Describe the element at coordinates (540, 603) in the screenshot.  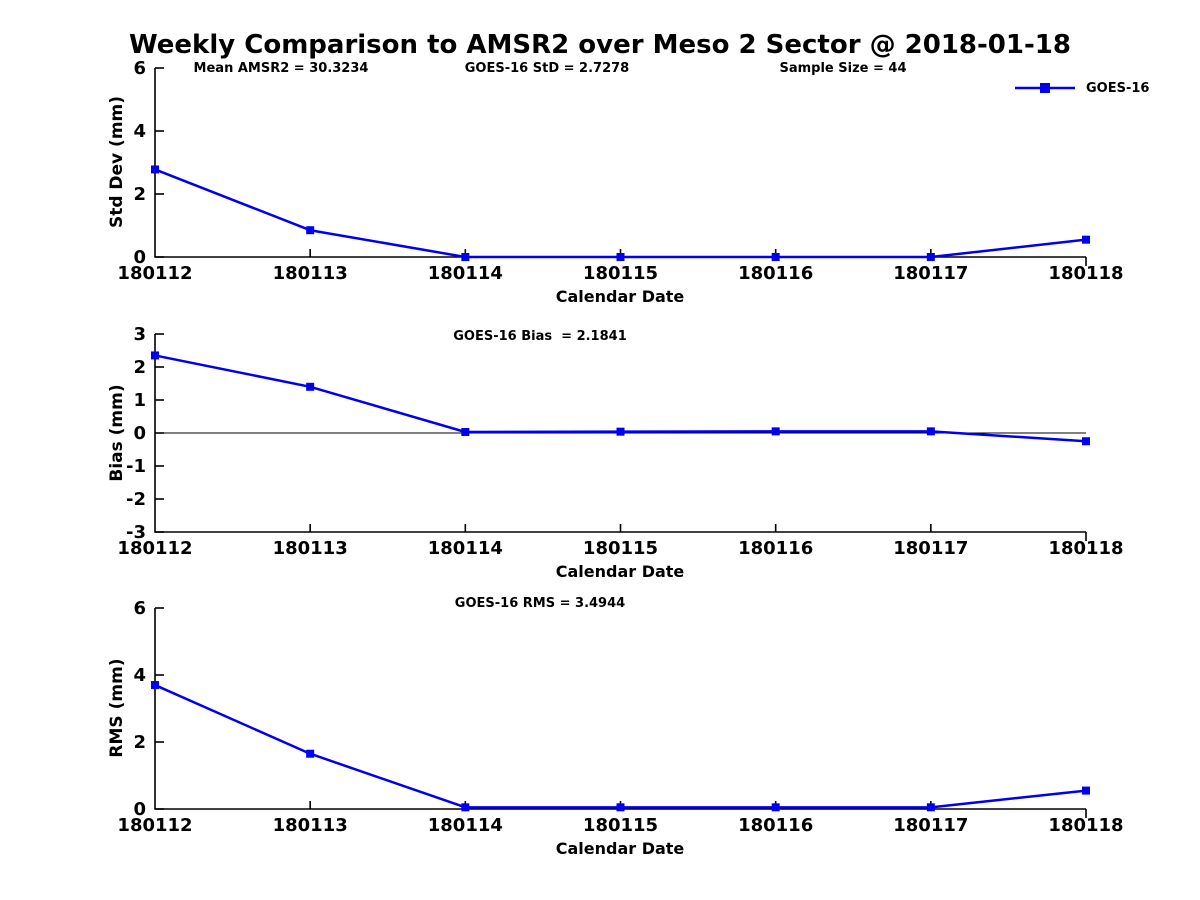
I see `annotation-goes16-rms: GOES-16 RMS = 3.4944` at that location.